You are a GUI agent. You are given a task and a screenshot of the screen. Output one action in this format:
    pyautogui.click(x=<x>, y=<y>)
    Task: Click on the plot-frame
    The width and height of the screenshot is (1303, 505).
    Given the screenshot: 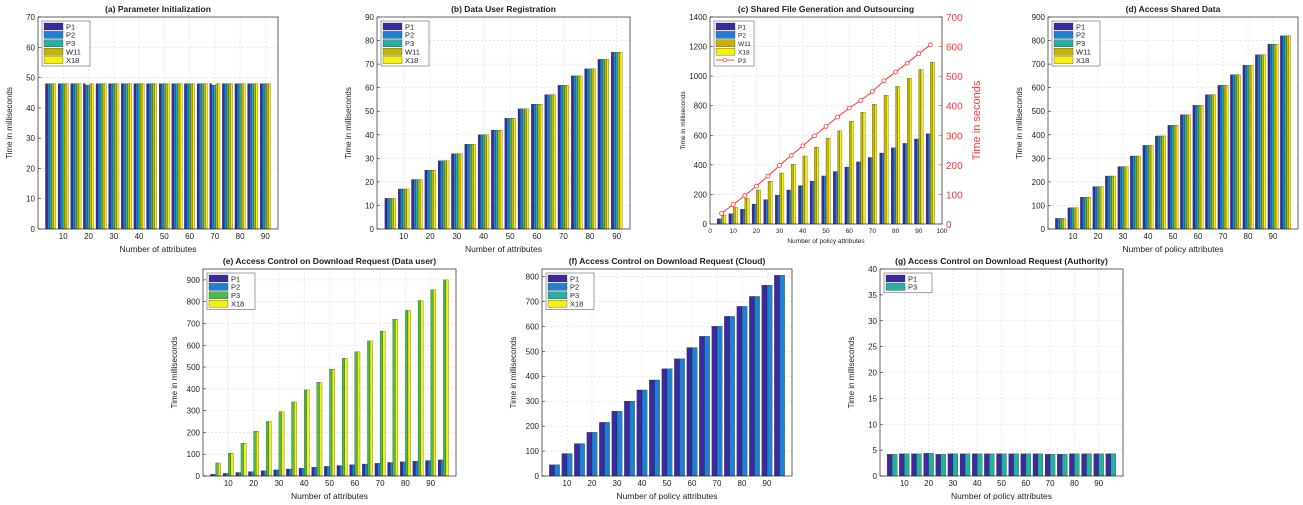 What is the action you would take?
    pyautogui.click(x=158, y=123)
    